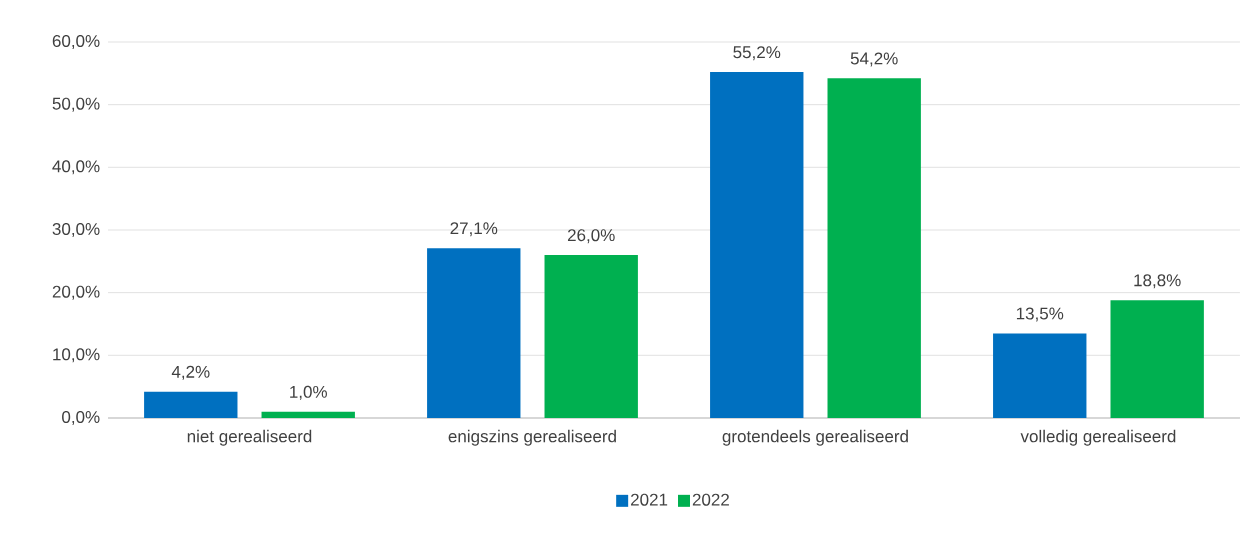 The height and width of the screenshot is (534, 1252). Describe the element at coordinates (649, 499) in the screenshot. I see `legend-label: 2021` at that location.